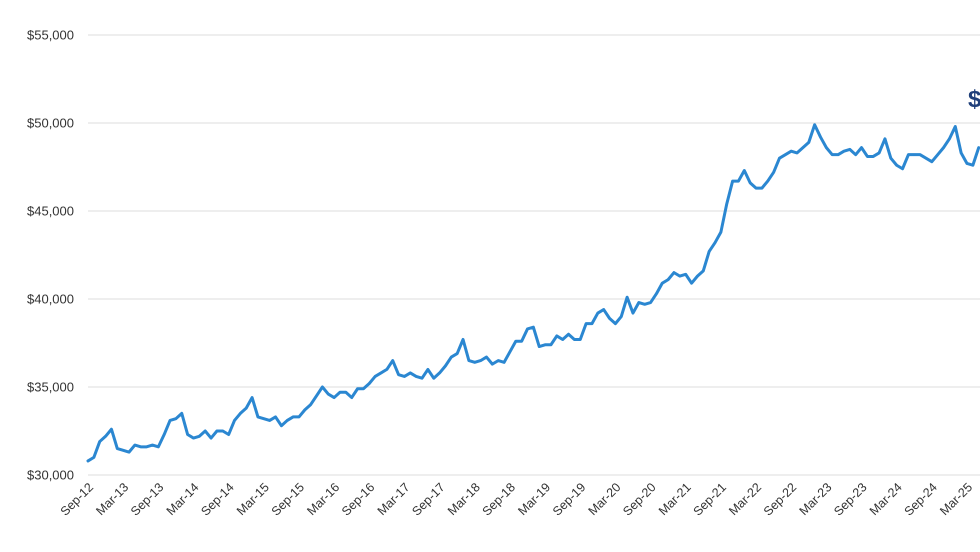 The height and width of the screenshot is (552, 980). What do you see at coordinates (605, 499) in the screenshot?
I see `x-tick-label: Mar-20` at bounding box center [605, 499].